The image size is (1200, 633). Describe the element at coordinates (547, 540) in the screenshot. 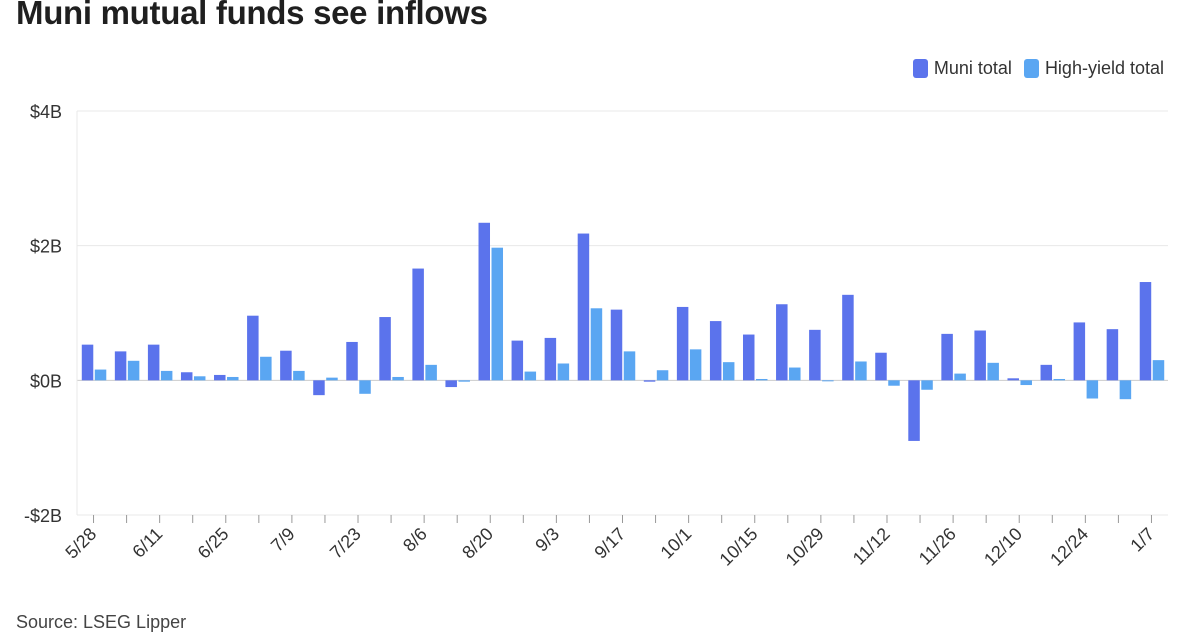

I see `x-tick-label: 9/3` at that location.